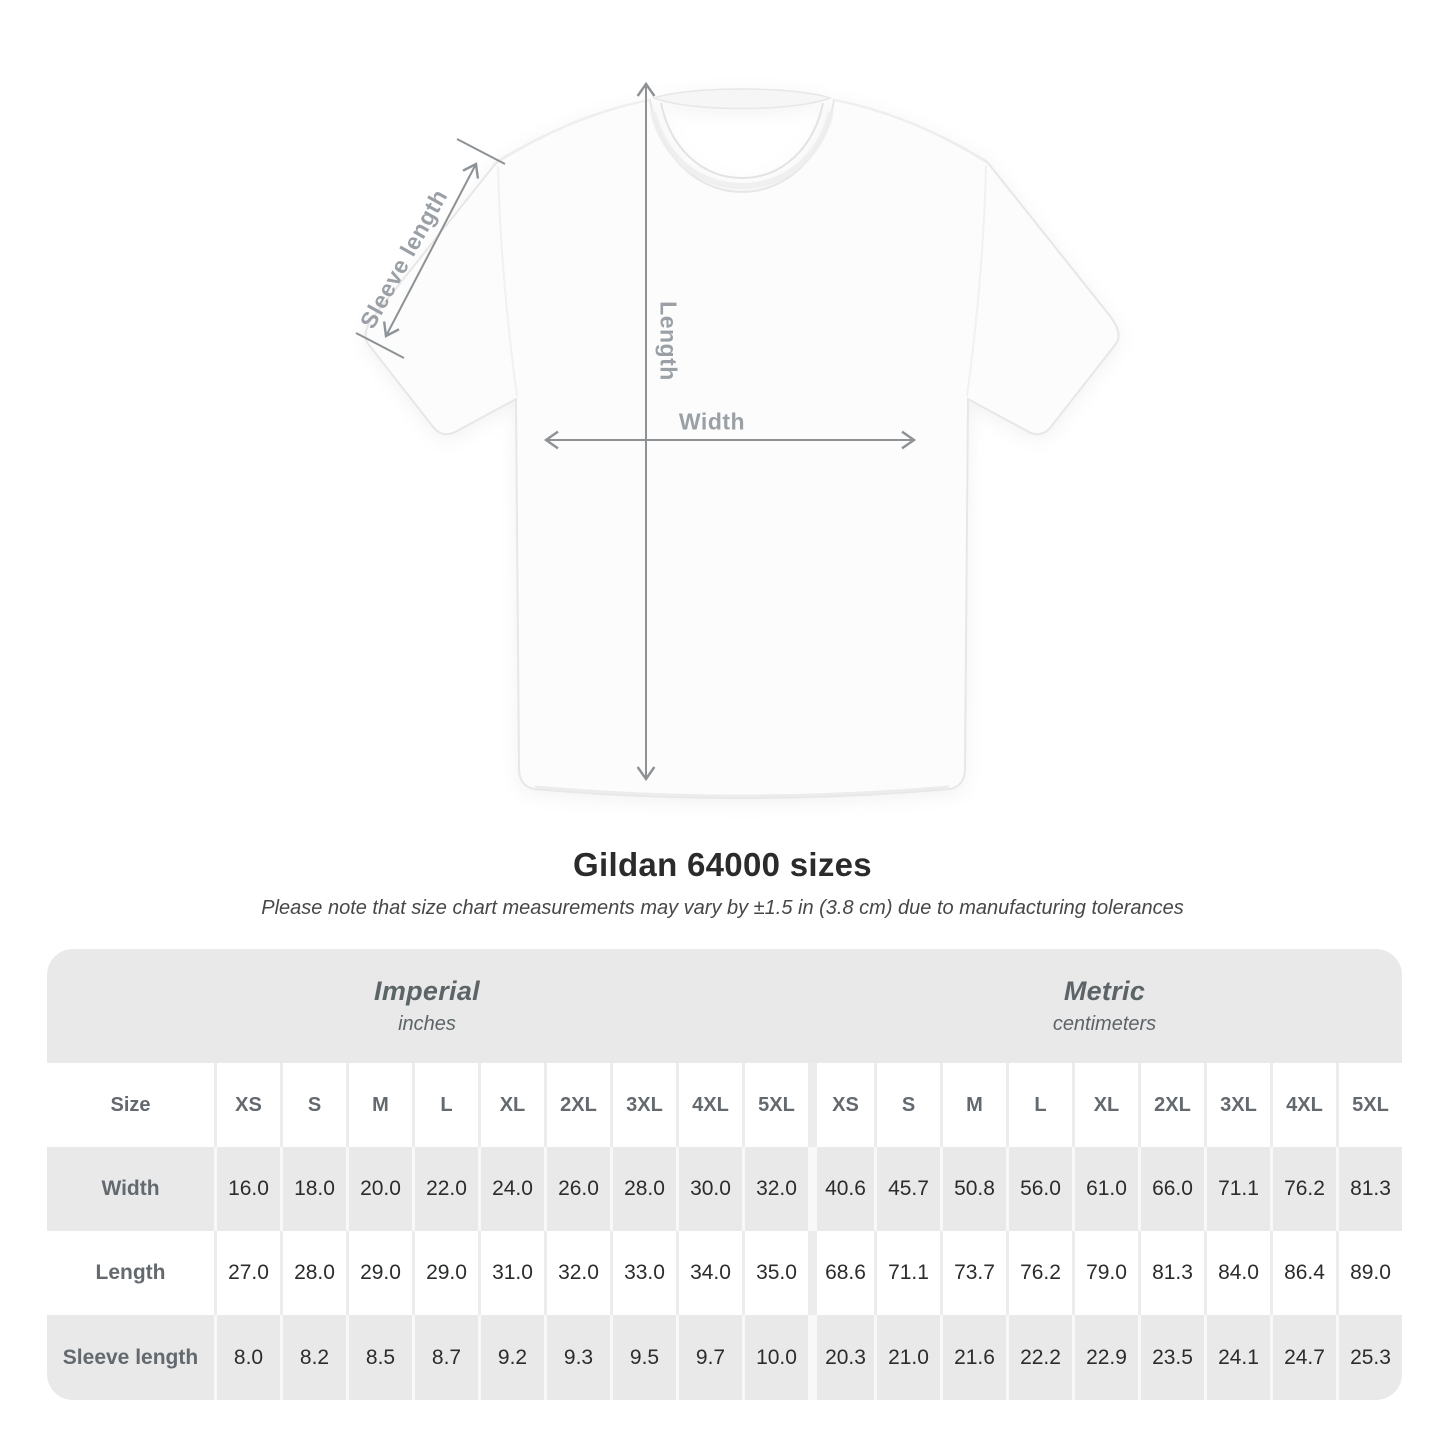 Image resolution: width=1445 pixels, height=1445 pixels. I want to click on metric-value-cell: 66.0, so click(1171, 1189).